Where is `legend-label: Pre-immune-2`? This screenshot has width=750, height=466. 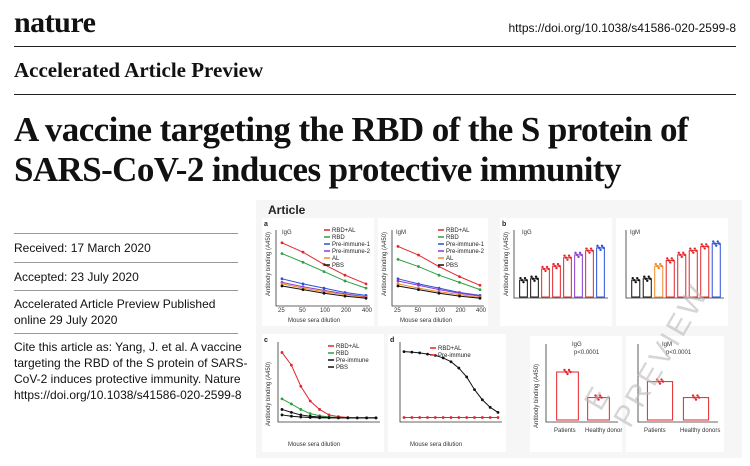 legend-label: Pre-immune-2 is located at coordinates (465, 252).